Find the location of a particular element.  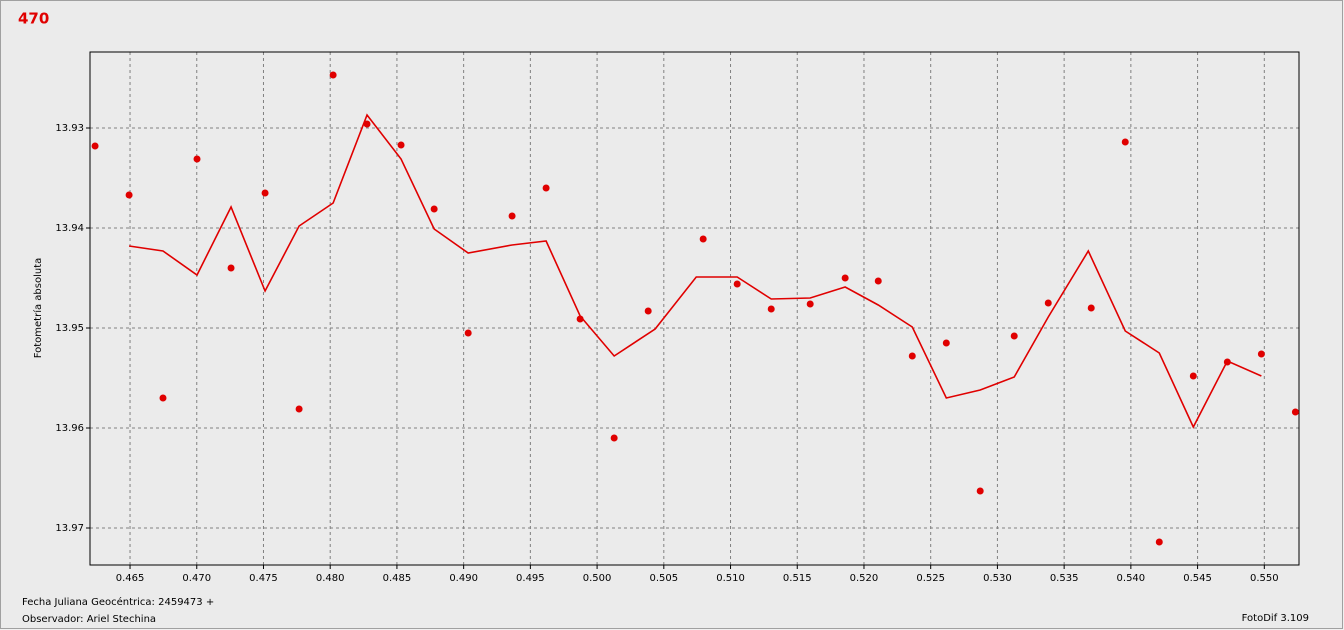

x-tick-label: 0.545 is located at coordinates (1197, 578).